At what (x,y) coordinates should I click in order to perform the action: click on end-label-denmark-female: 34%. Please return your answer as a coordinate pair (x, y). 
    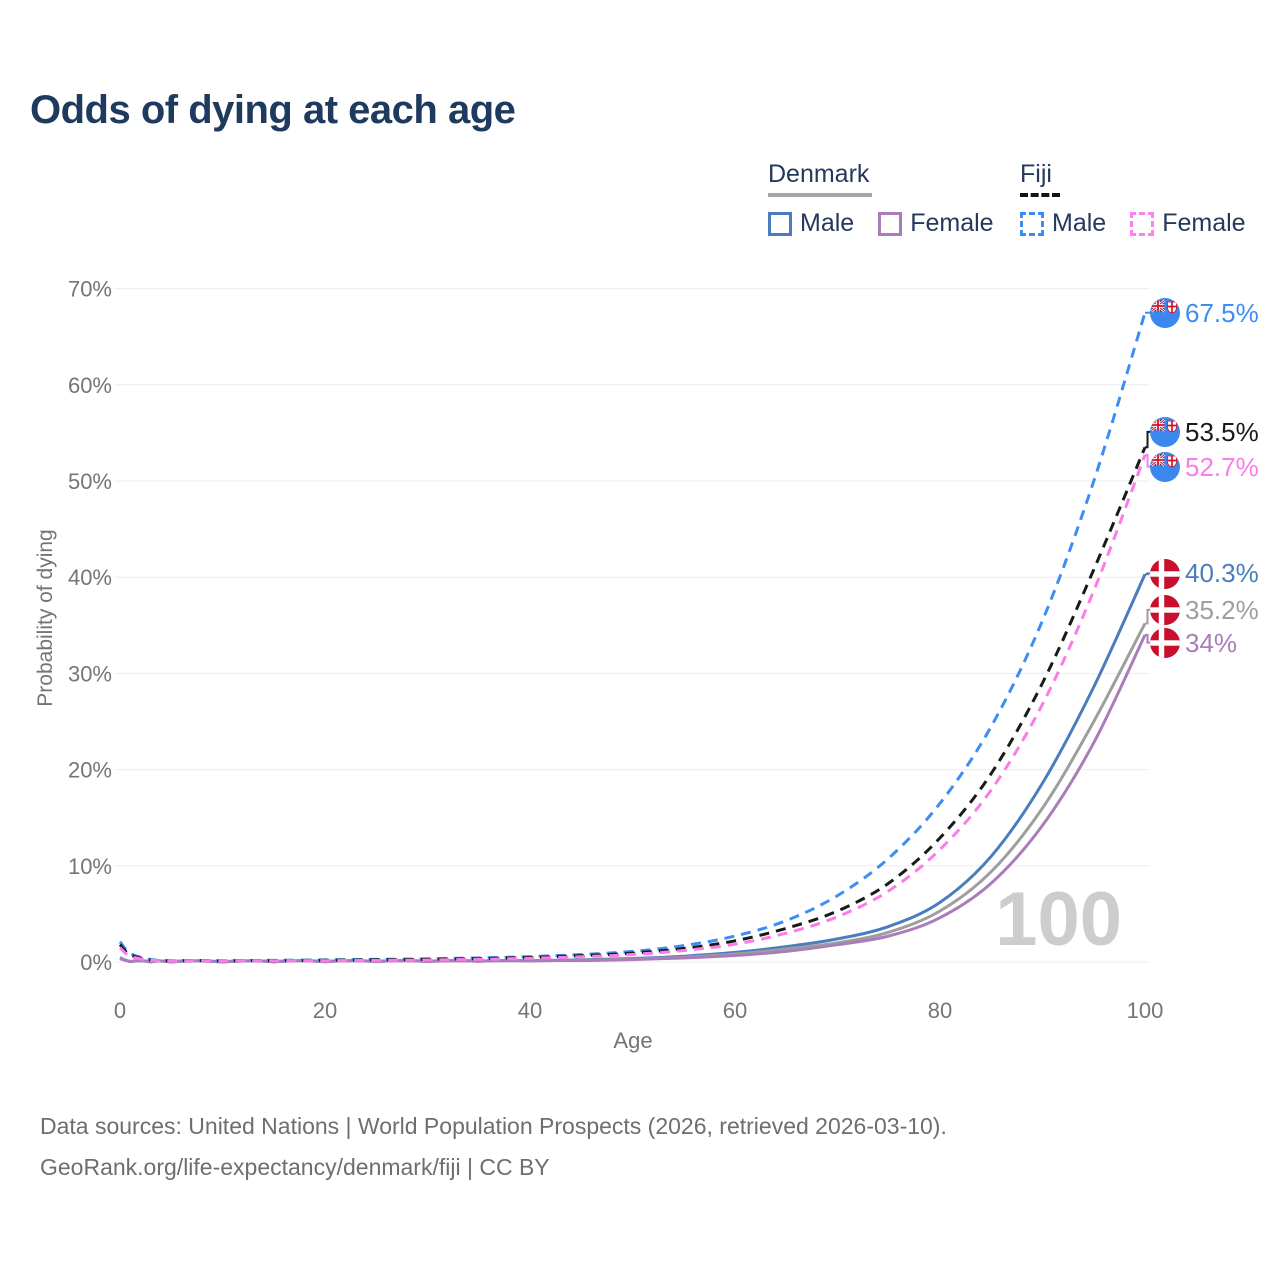
    Looking at the image, I should click on (1193, 643).